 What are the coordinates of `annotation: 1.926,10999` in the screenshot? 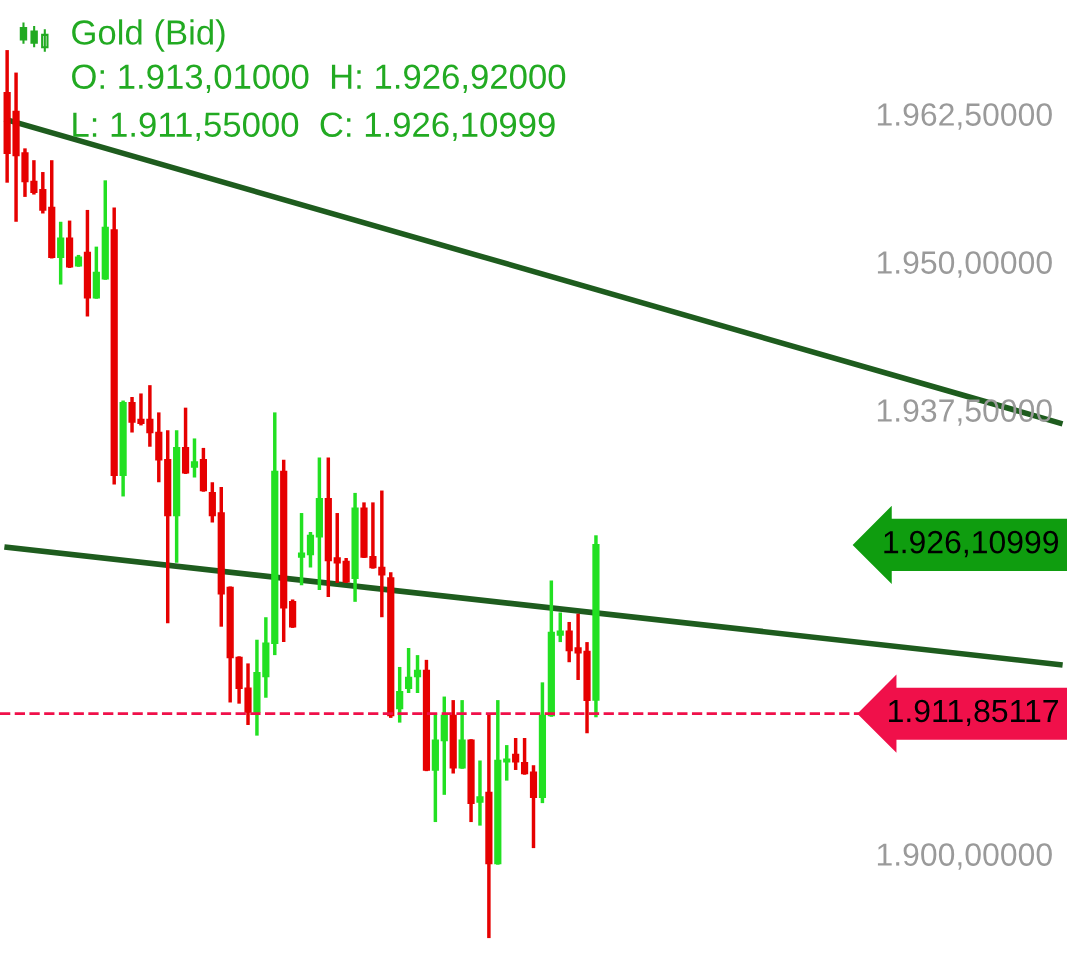 It's located at (971, 544).